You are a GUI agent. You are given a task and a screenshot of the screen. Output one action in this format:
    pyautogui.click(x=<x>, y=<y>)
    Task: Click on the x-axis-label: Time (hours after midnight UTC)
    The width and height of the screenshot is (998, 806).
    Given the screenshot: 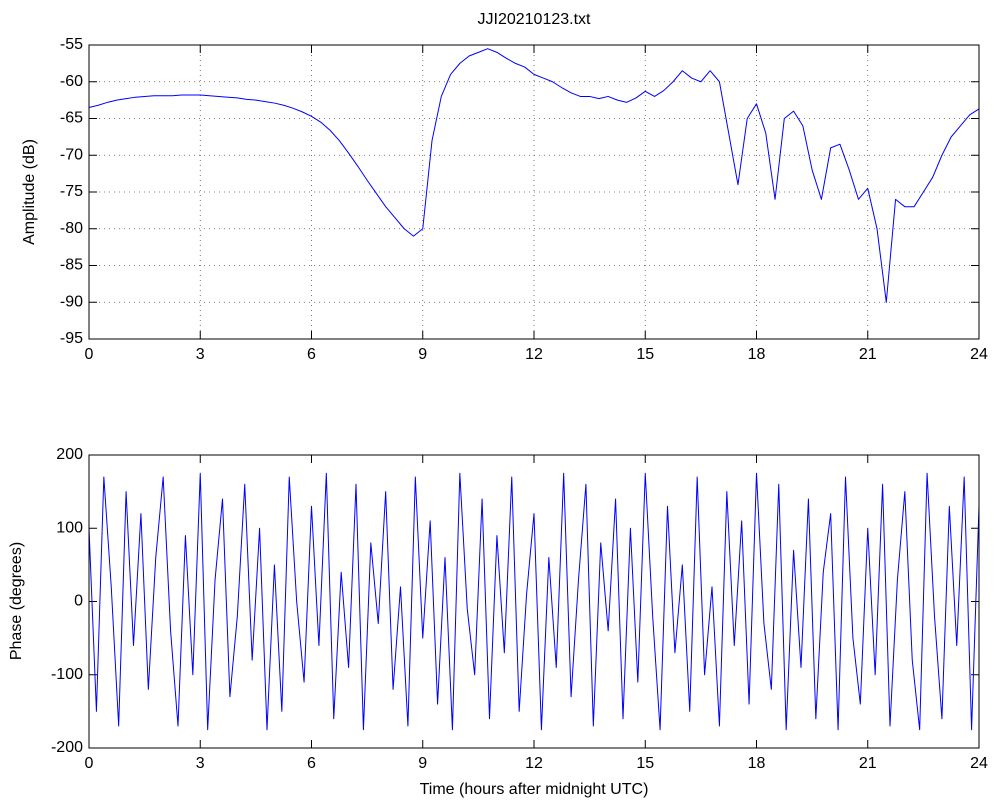 What is the action you would take?
    pyautogui.click(x=534, y=789)
    